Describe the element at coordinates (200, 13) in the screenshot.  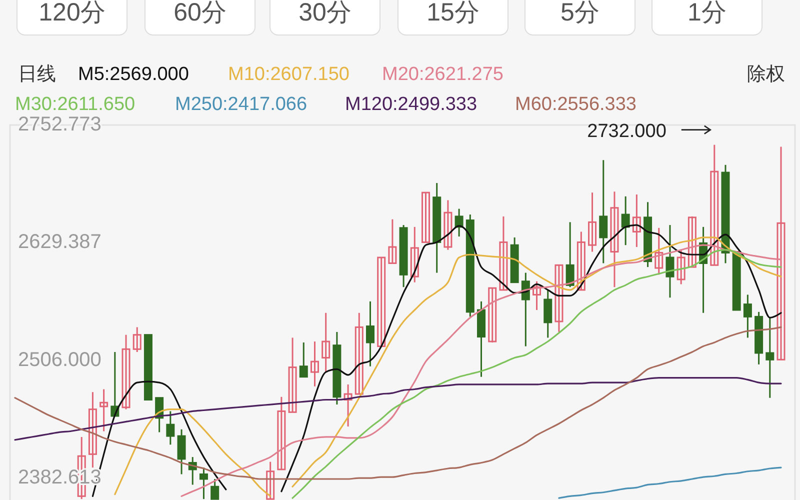
I see `text: 60分` at that location.